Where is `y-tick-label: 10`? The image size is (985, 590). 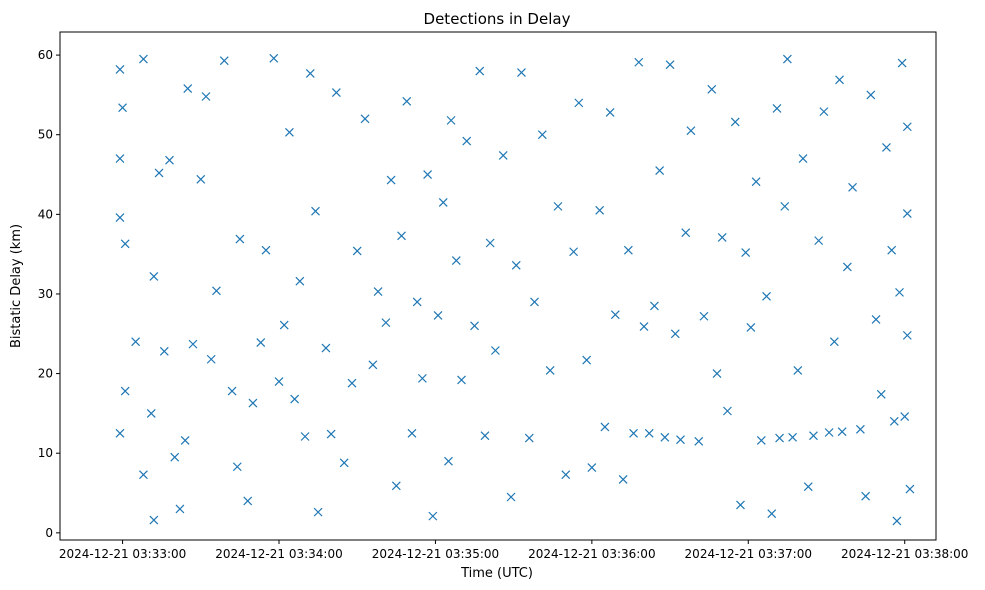
y-tick-label: 10 is located at coordinates (45, 453).